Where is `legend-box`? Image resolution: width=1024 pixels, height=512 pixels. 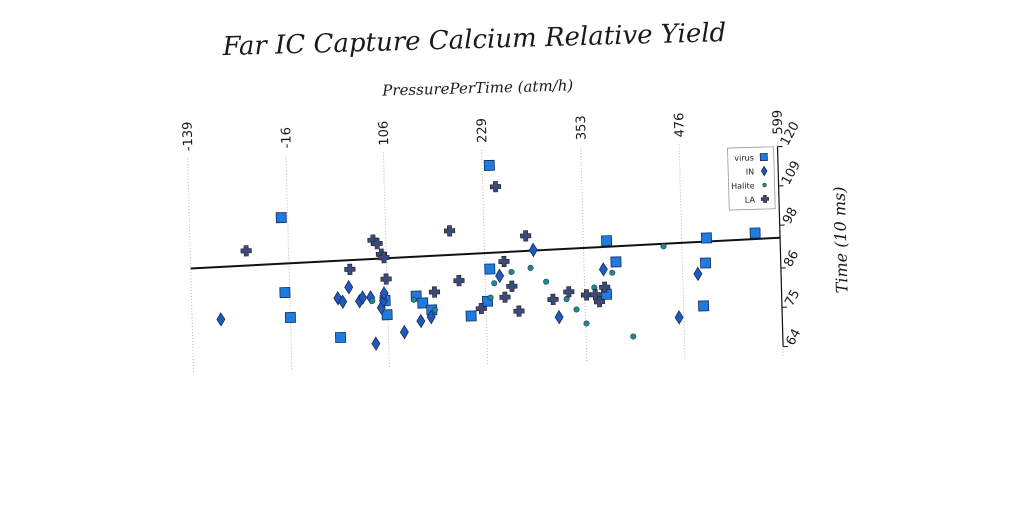 legend-box is located at coordinates (751, 178).